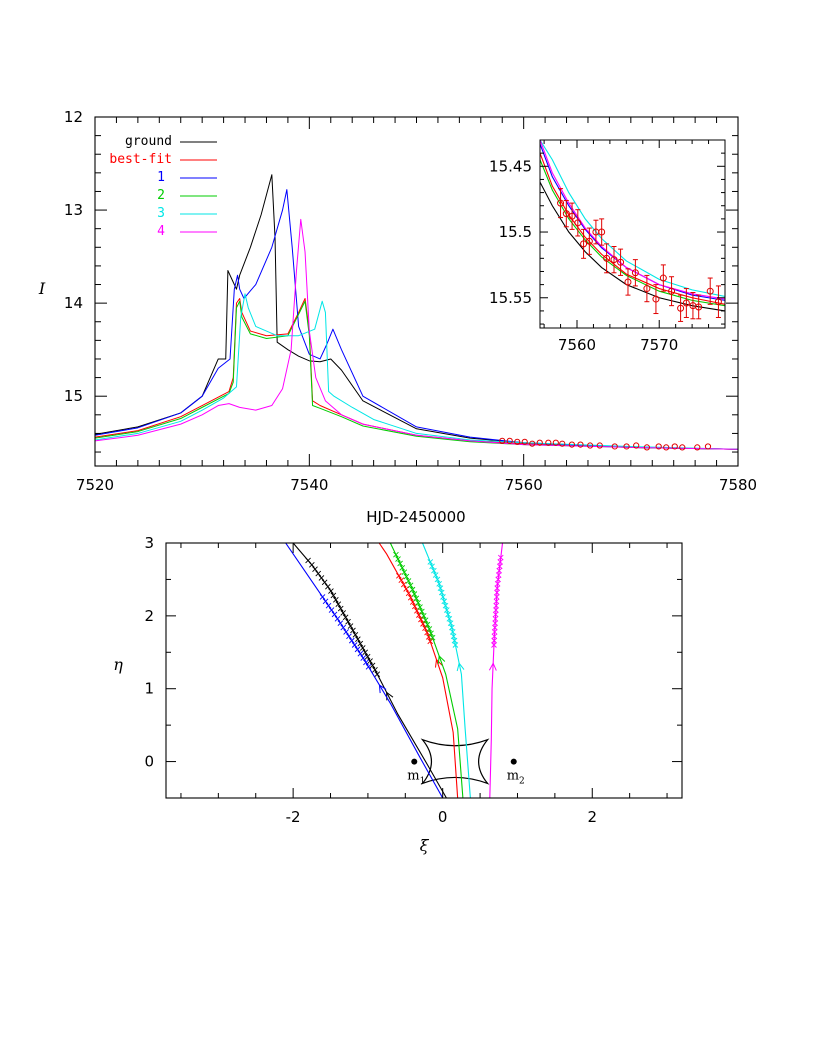 The width and height of the screenshot is (817, 1058). What do you see at coordinates (161, 177) in the screenshot?
I see `legend-label-1: 1` at bounding box center [161, 177].